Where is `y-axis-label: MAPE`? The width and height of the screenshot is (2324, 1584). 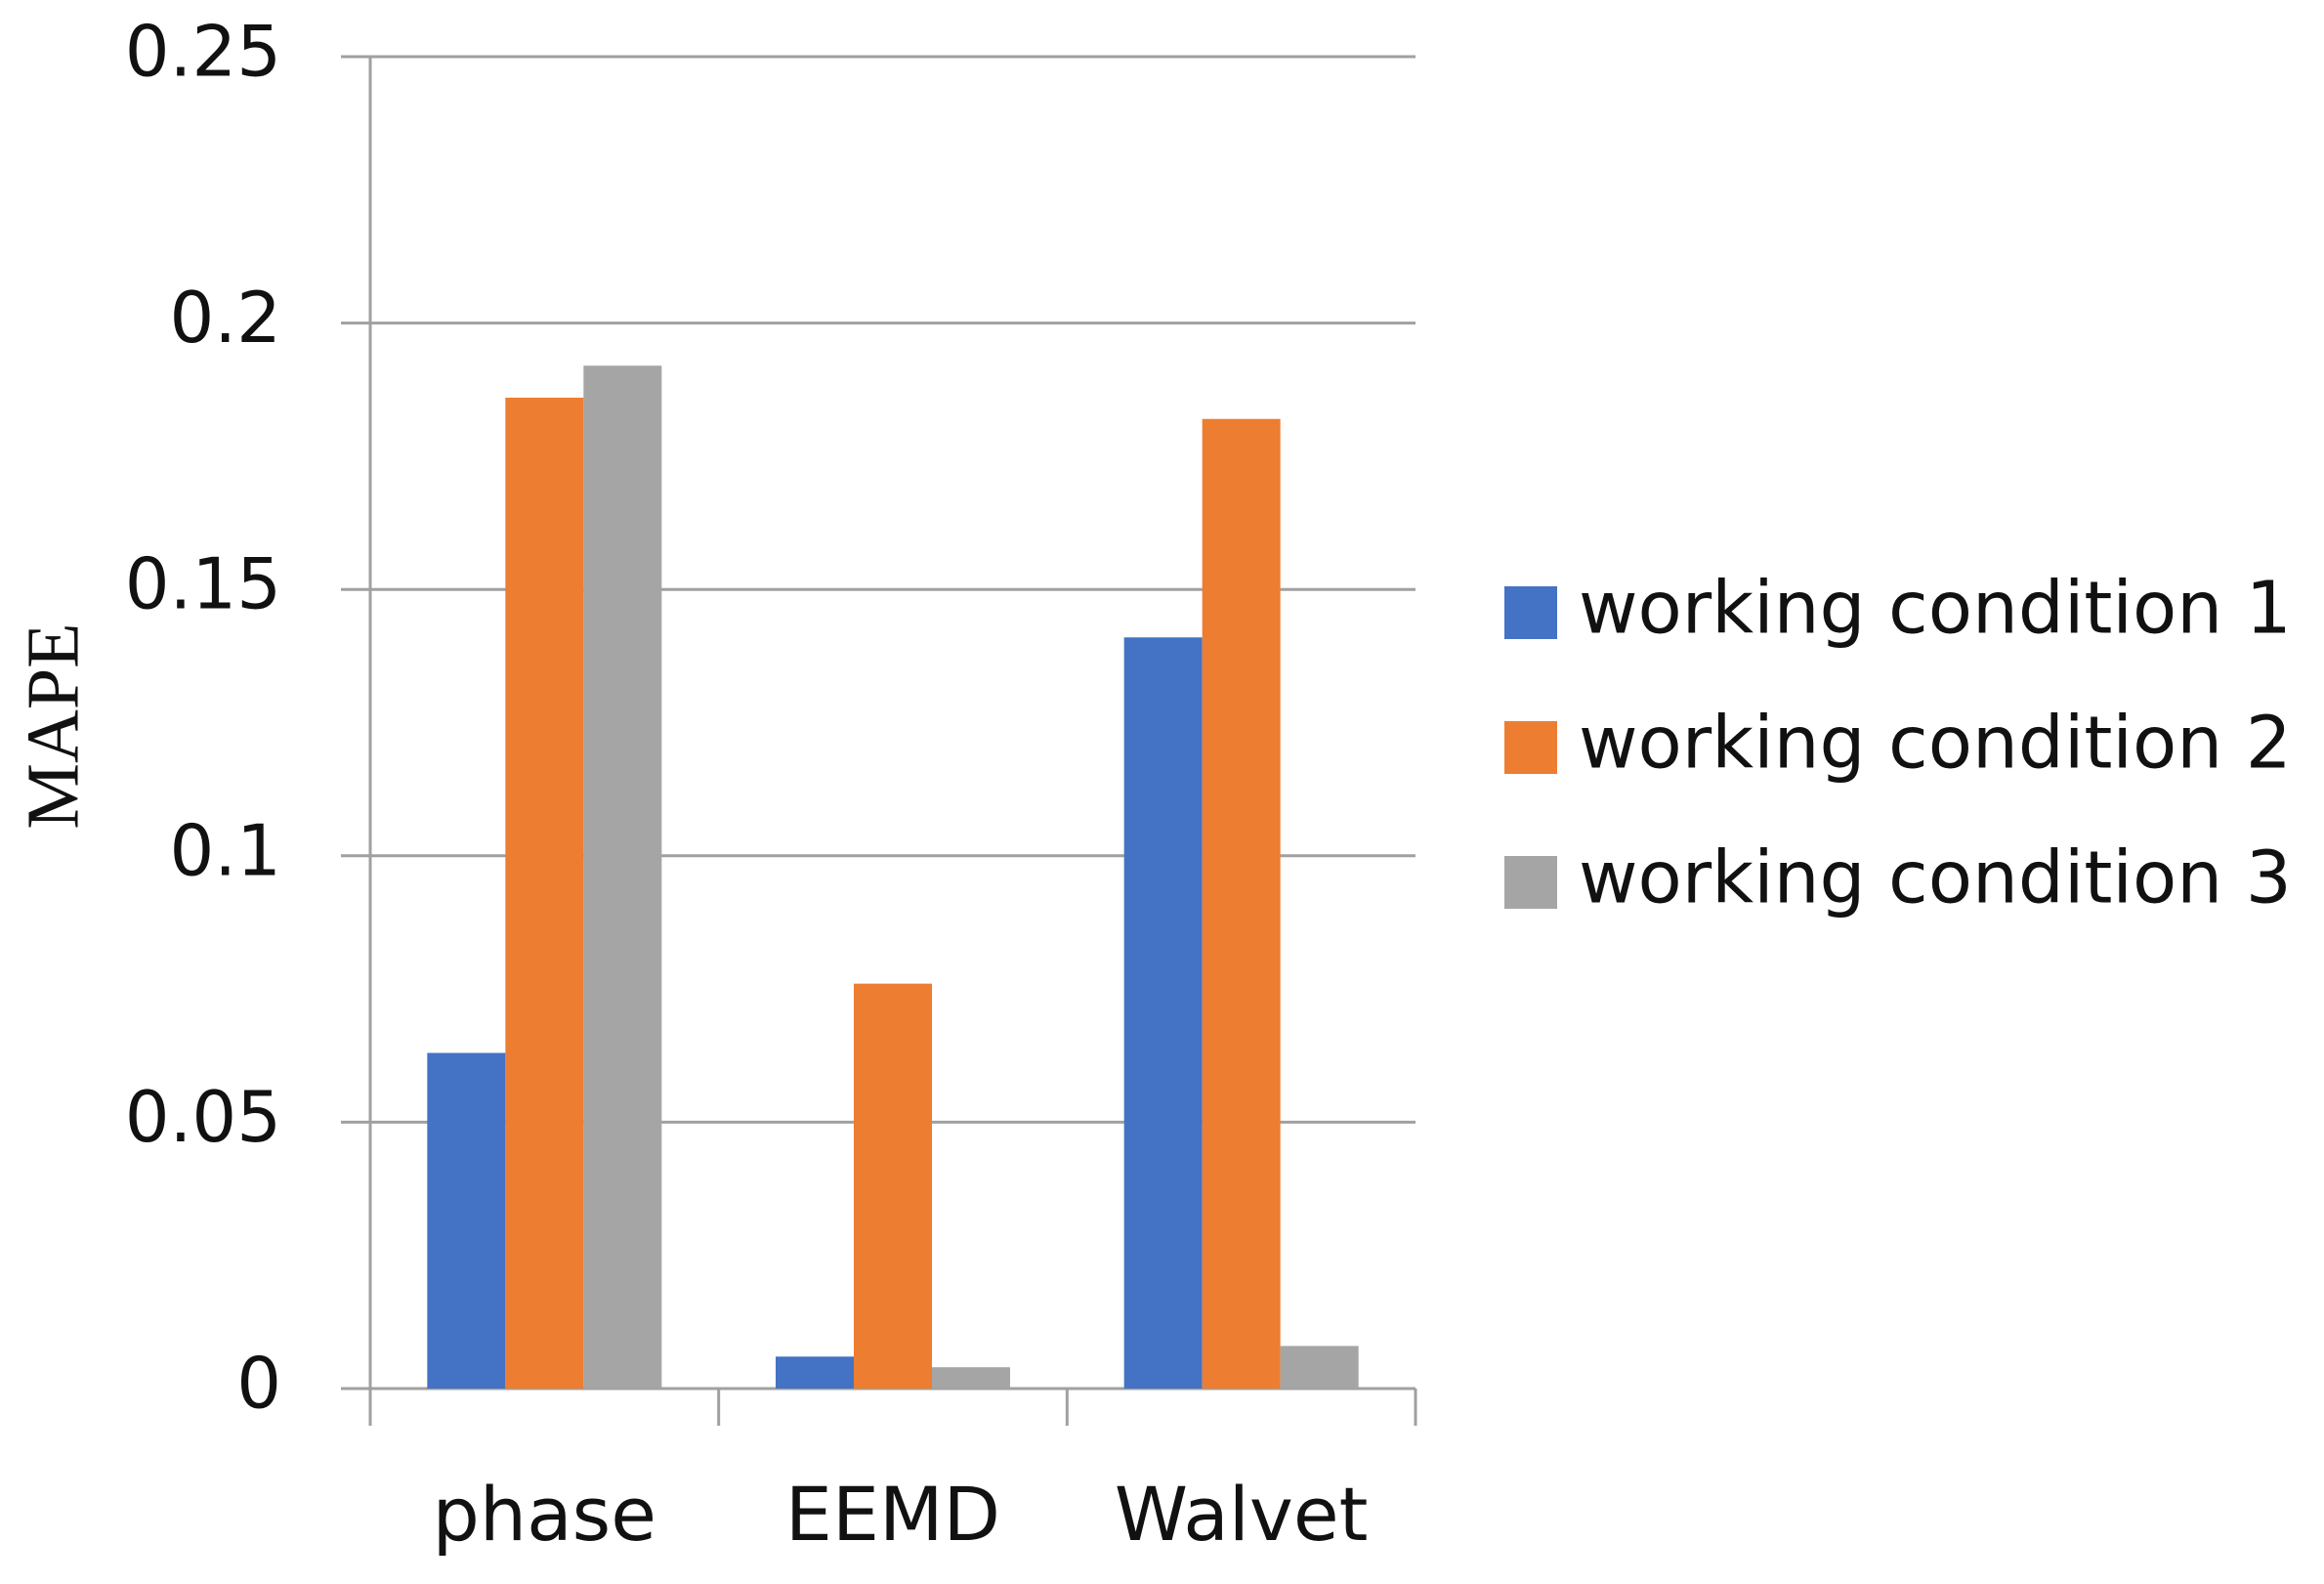
y-axis-label: MAPE is located at coordinates (53, 725).